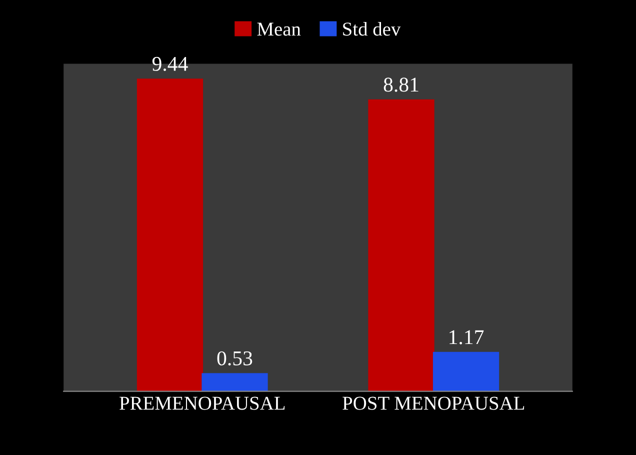  I want to click on data-label: 1.17, so click(467, 337).